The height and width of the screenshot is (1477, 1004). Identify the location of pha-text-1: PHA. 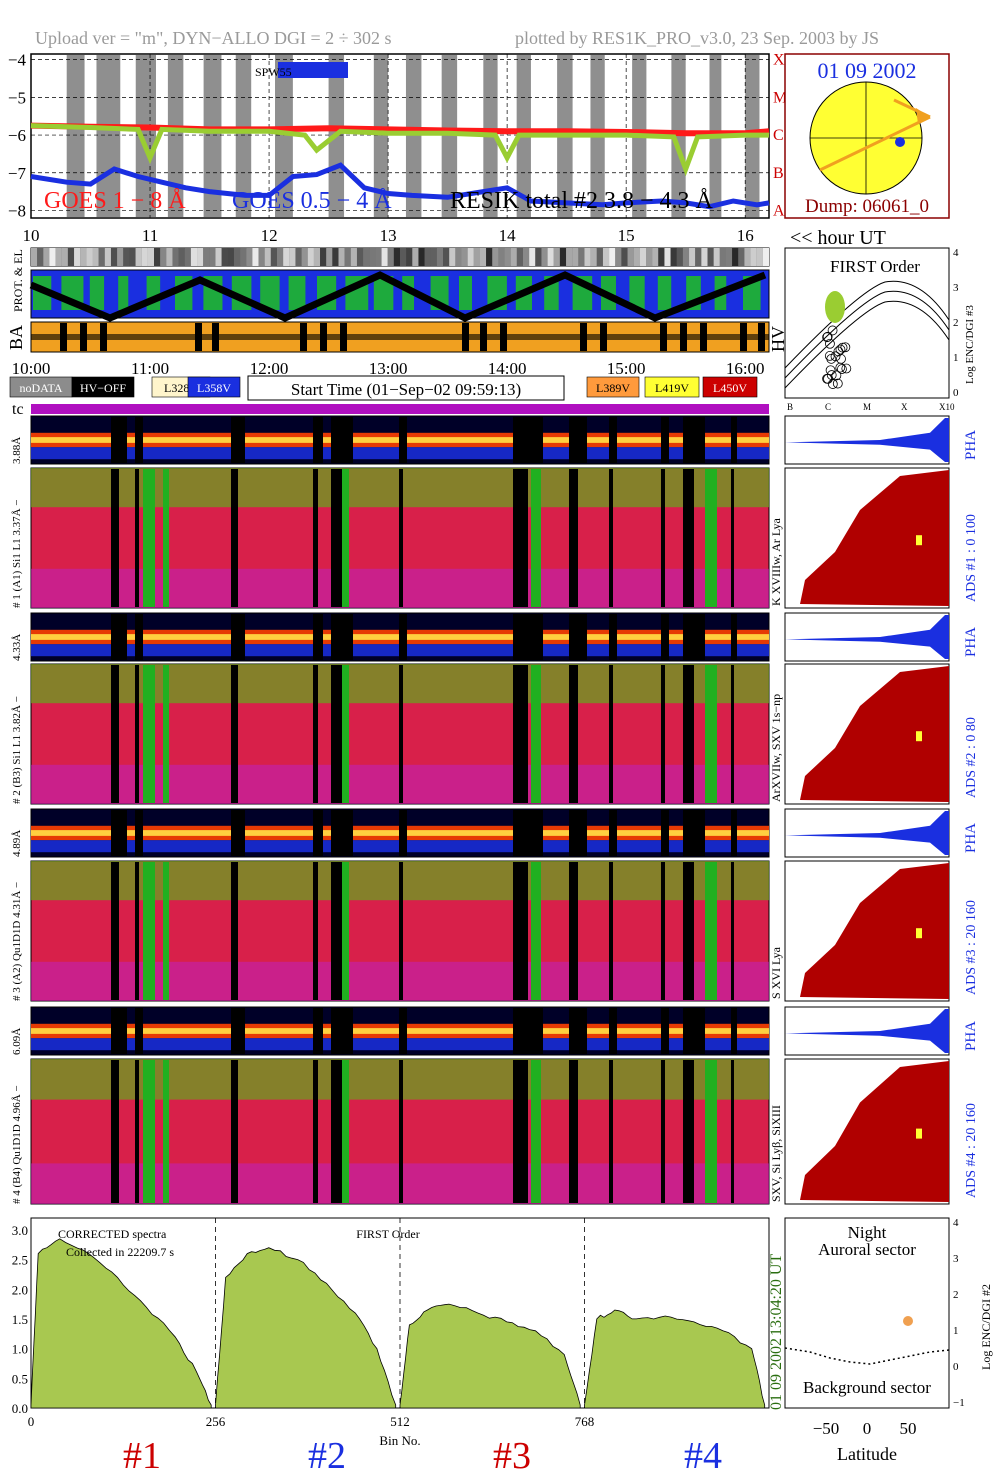
(971, 445).